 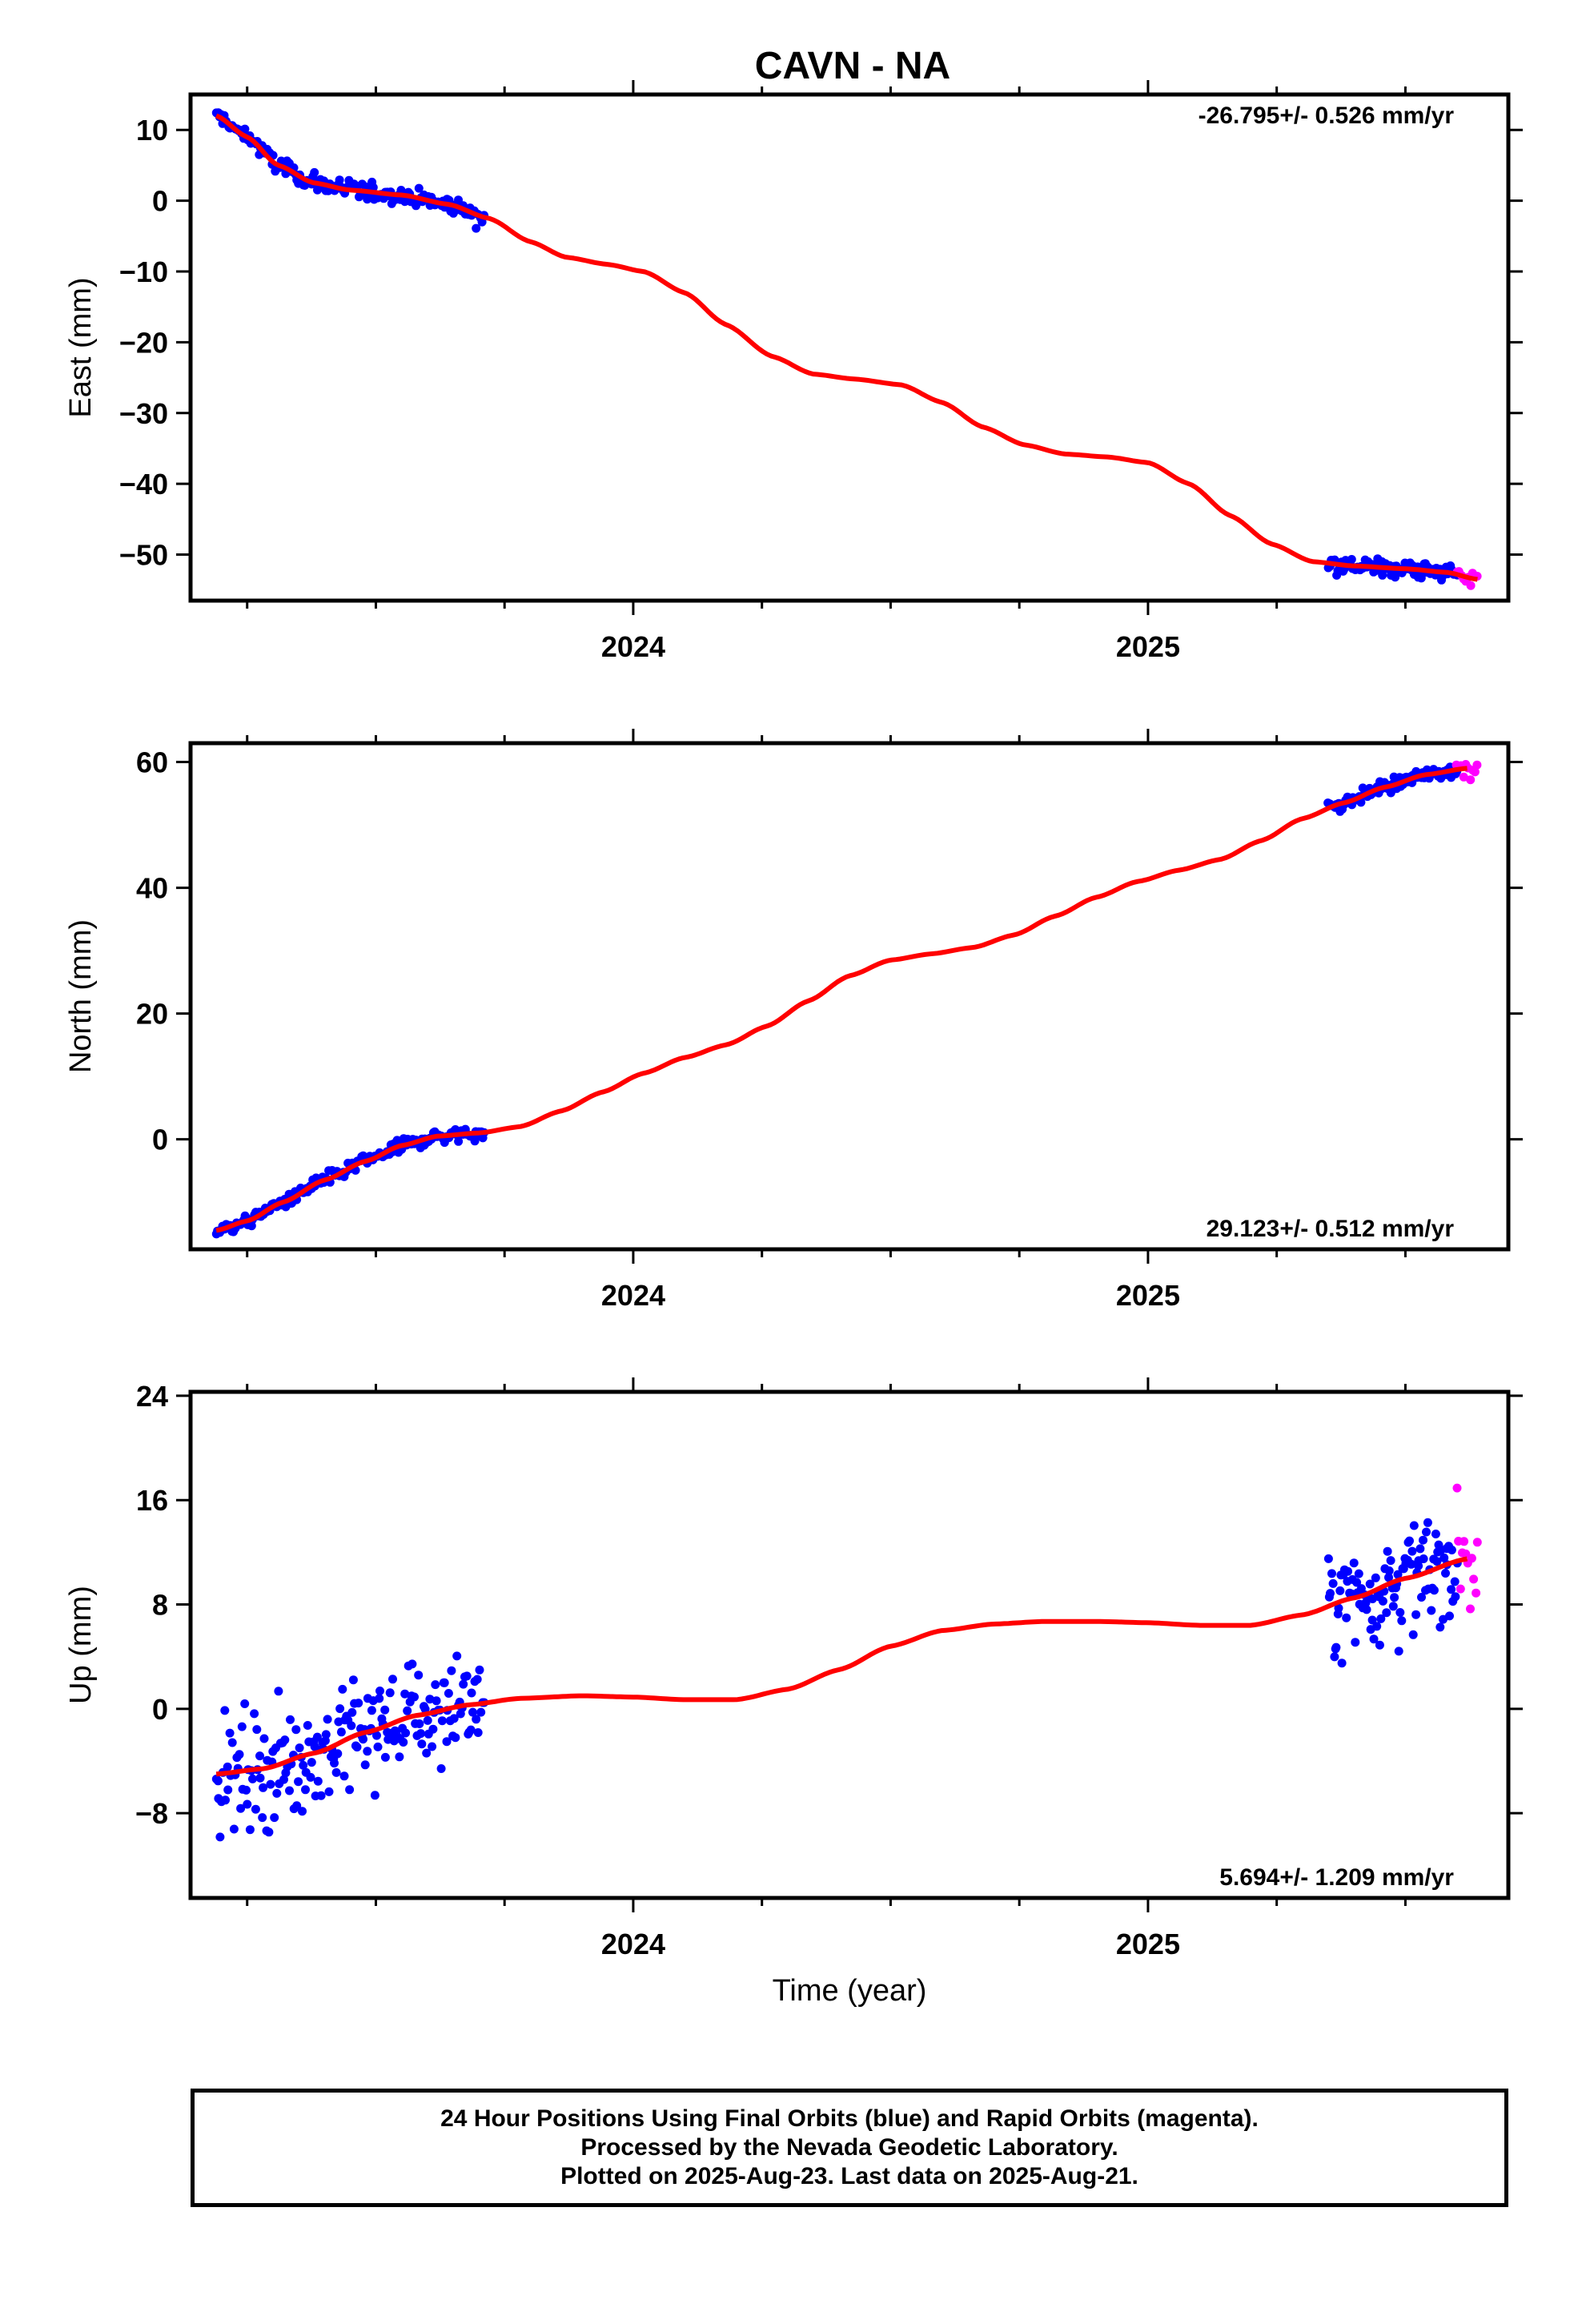 What do you see at coordinates (152, 1015) in the screenshot?
I see `y-tick-label: 20` at bounding box center [152, 1015].